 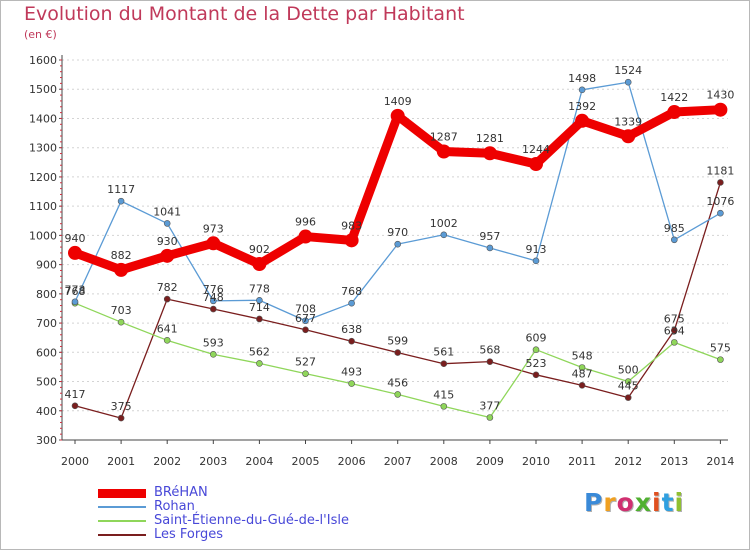 What do you see at coordinates (628, 121) in the screenshot?
I see `data-label: 1339` at bounding box center [628, 121].